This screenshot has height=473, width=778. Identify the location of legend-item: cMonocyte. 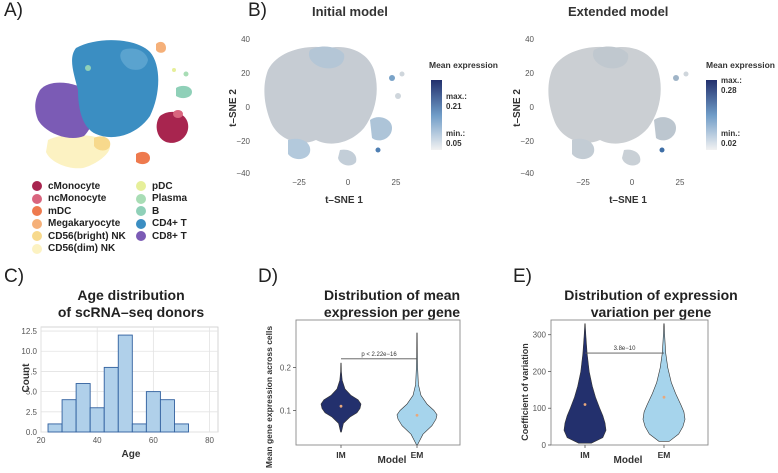
(79, 186).